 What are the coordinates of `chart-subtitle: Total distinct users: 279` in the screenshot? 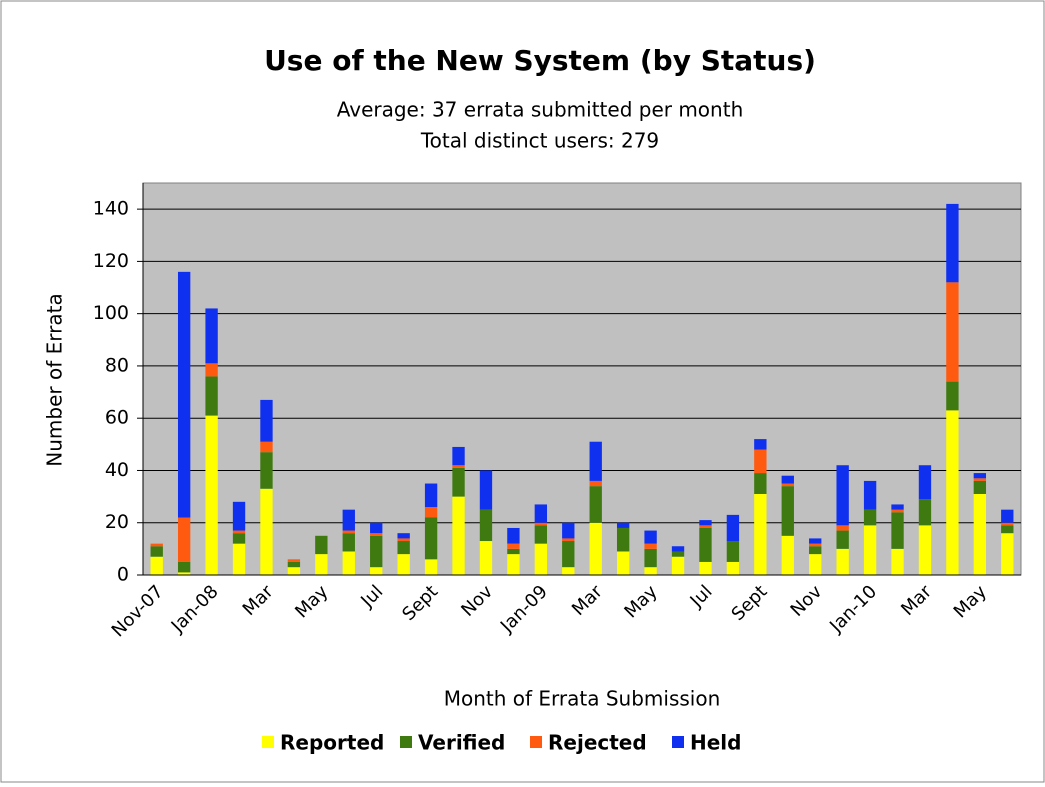 It's located at (539, 141).